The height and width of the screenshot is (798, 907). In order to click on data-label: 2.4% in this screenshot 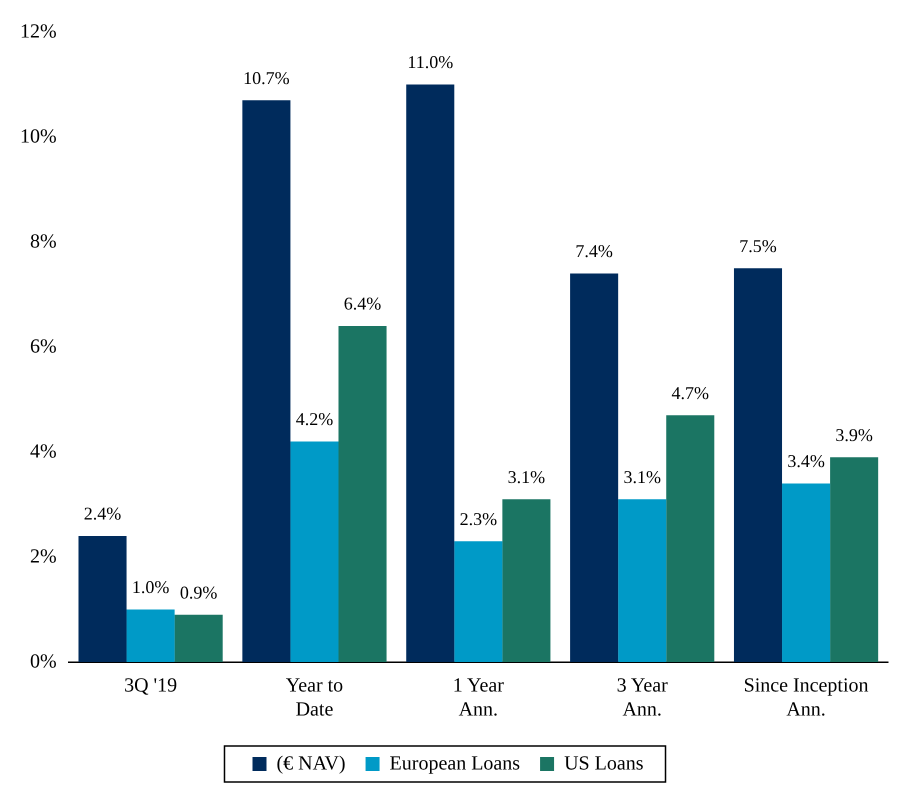, I will do `click(103, 514)`.